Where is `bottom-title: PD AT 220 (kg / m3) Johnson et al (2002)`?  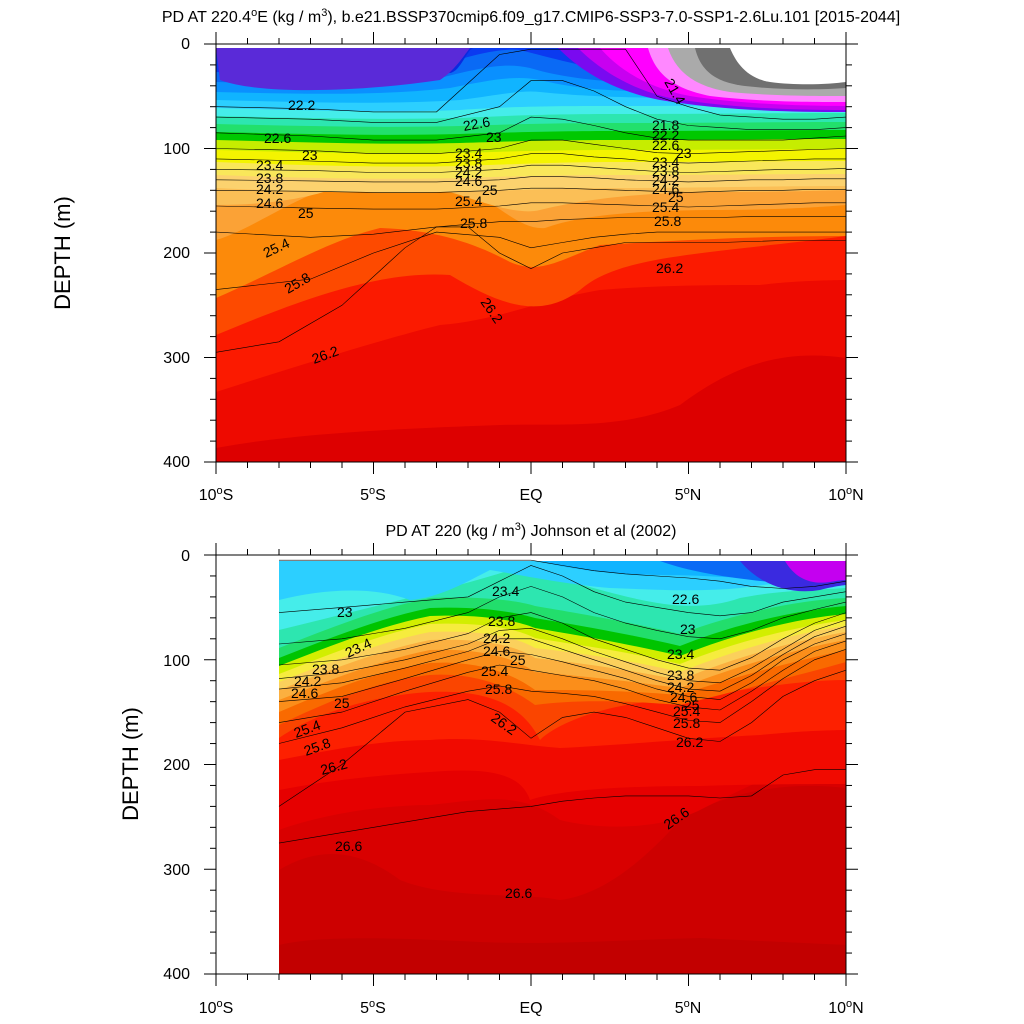
bottom-title: PD AT 220 (kg / m3) Johnson et al (2002) is located at coordinates (530, 530).